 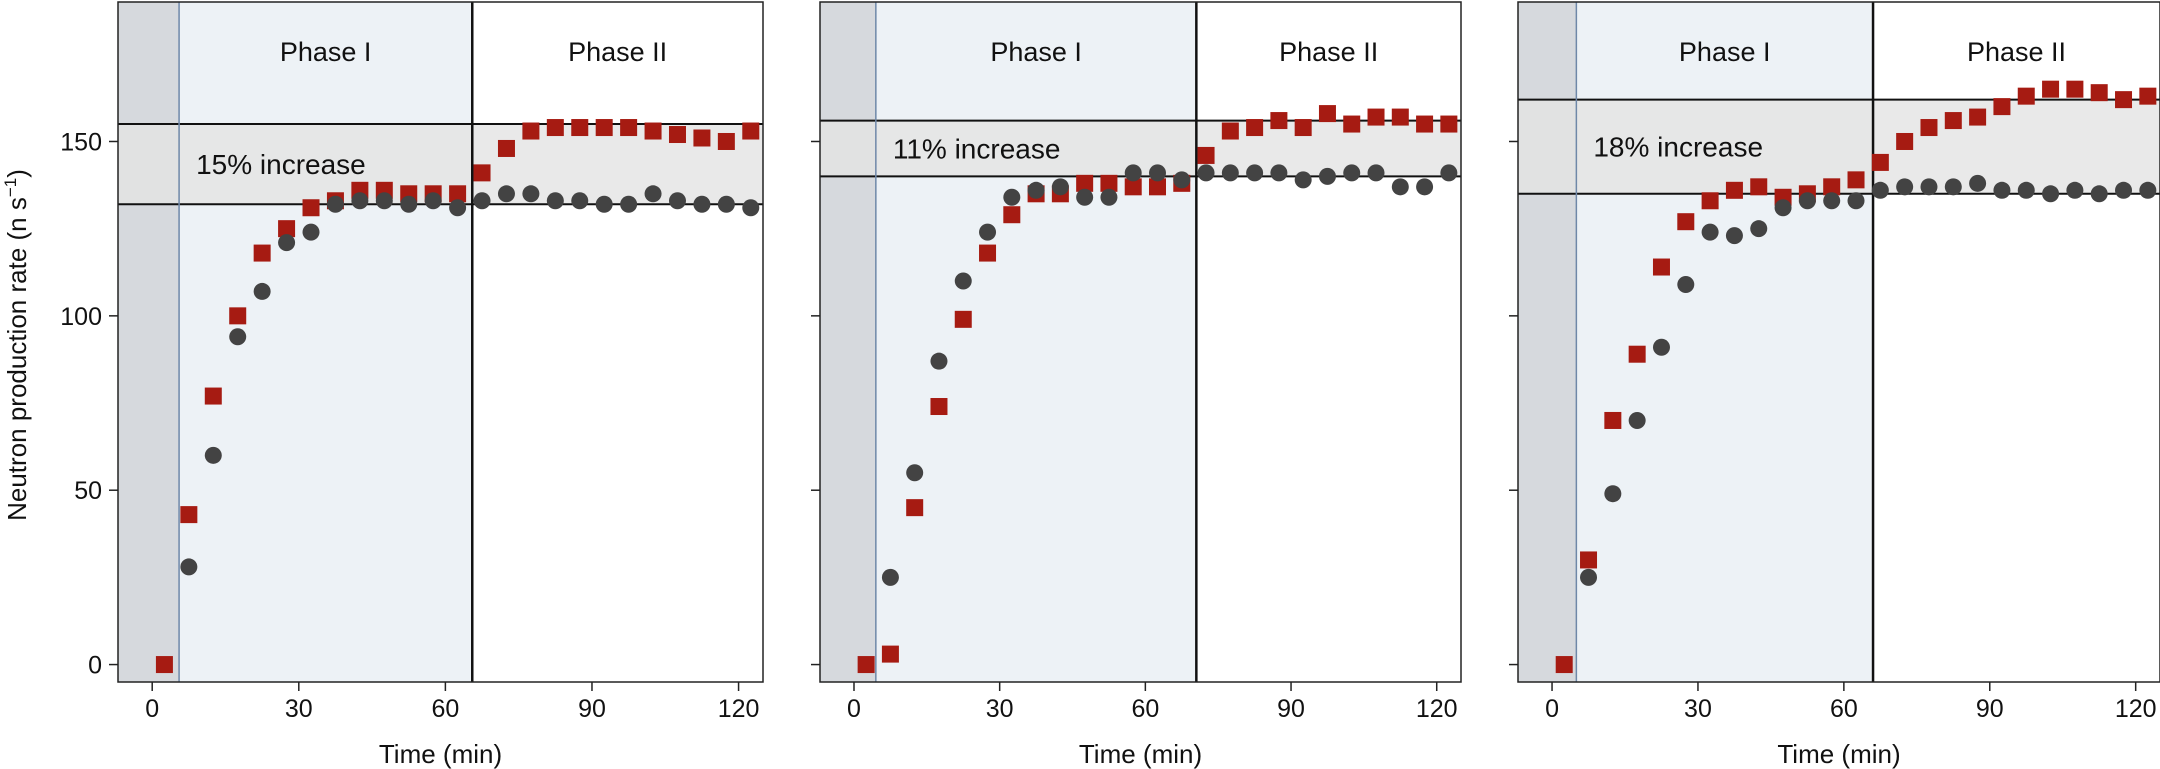 What do you see at coordinates (1698, 709) in the screenshot?
I see `x-tick-label: 30` at bounding box center [1698, 709].